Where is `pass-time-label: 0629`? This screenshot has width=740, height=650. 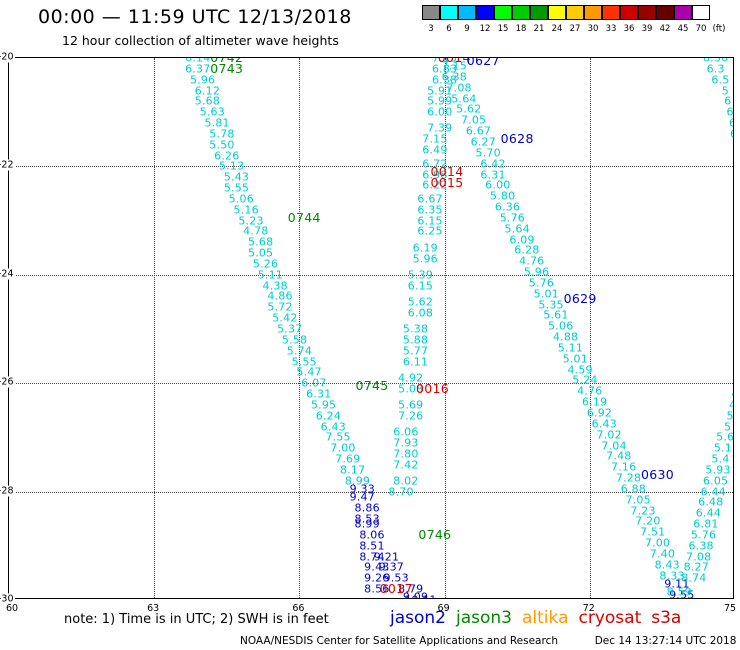 pass-time-label: 0629 is located at coordinates (580, 299).